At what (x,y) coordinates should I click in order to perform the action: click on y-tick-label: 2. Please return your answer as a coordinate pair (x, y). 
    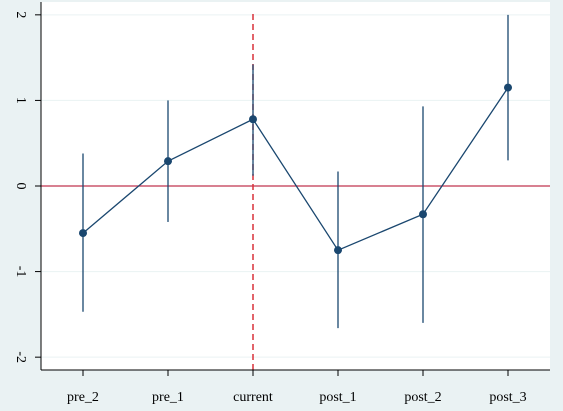
    Looking at the image, I should click on (20, 14).